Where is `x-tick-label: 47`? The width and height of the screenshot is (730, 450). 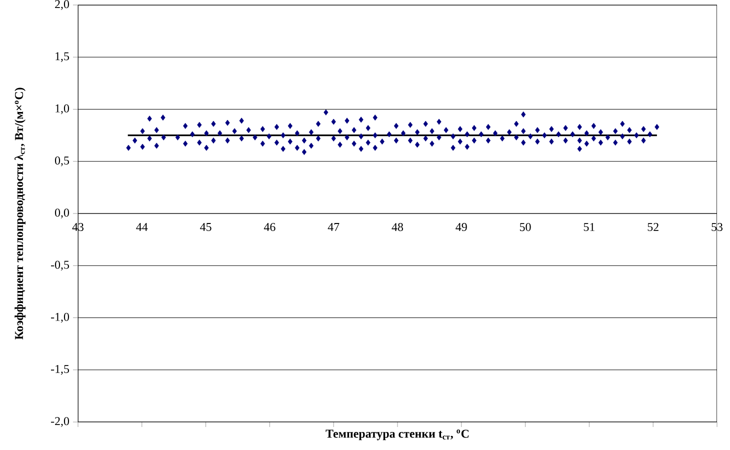 x-tick-label: 47 is located at coordinates (334, 227).